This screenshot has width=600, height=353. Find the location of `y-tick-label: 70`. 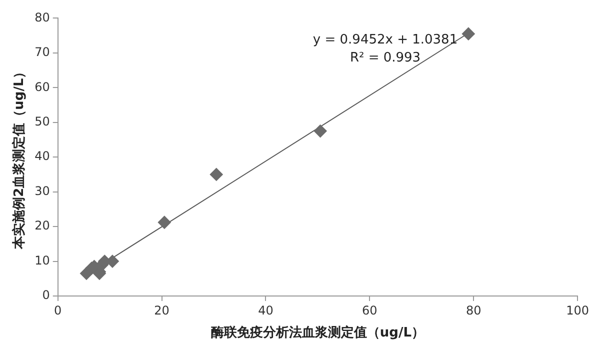

y-tick-label: 70 is located at coordinates (42, 52).